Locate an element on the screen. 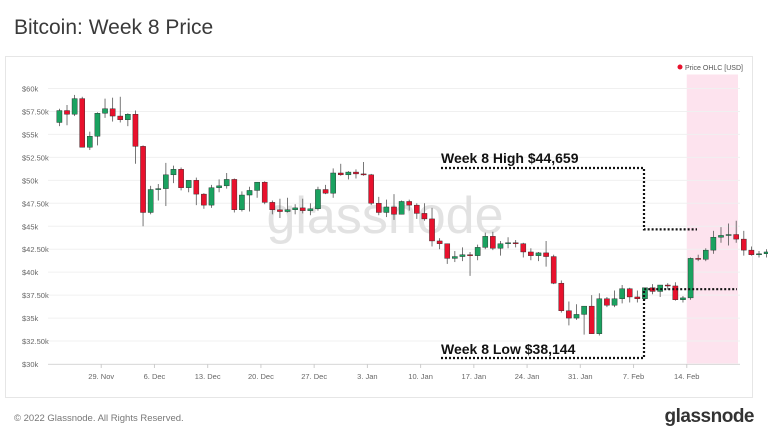  x-tick-label: 17. Jan is located at coordinates (474, 376).